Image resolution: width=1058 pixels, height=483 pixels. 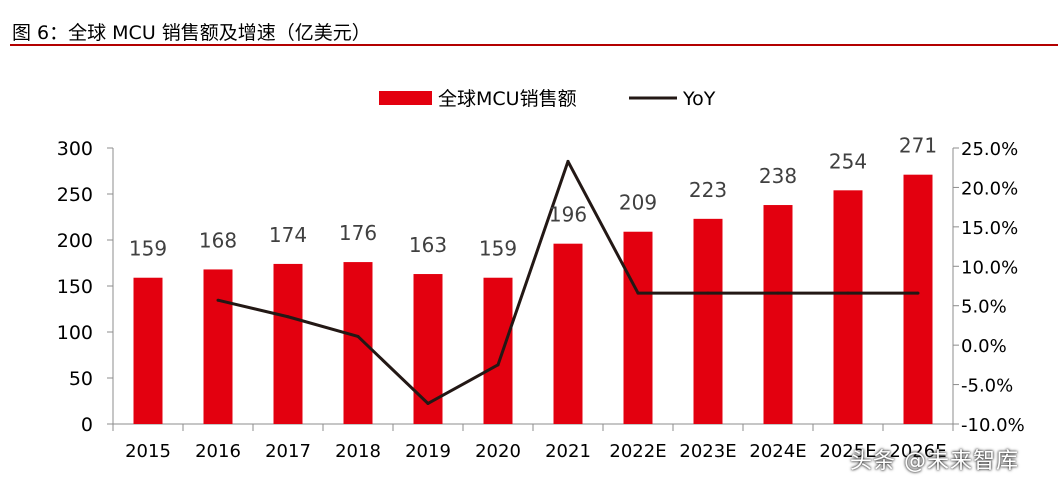 I want to click on y-right-tick-label: 20.0%, so click(x=989, y=188).